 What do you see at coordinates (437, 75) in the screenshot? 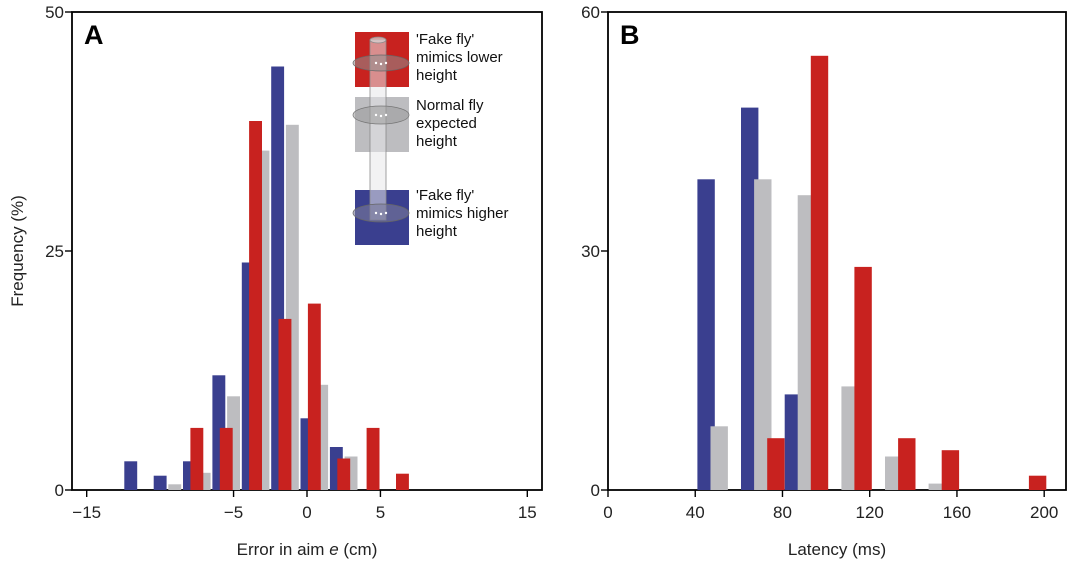
I see `legend-lower-line3: height` at bounding box center [437, 75].